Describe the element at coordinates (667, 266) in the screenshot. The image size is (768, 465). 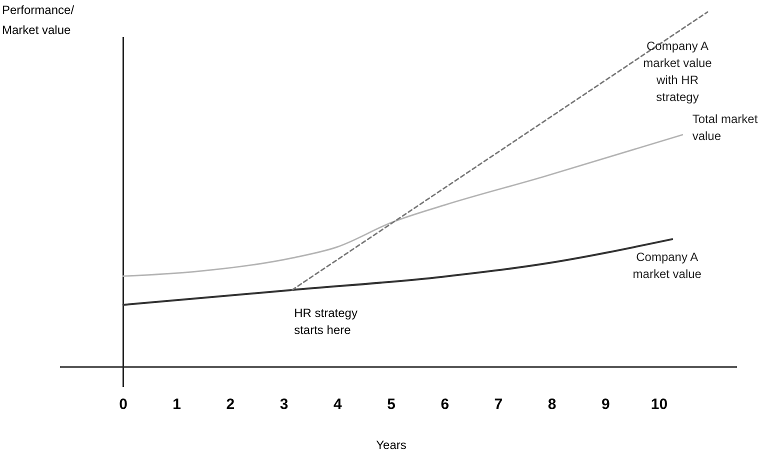
I see `series-label: Company A market value` at that location.